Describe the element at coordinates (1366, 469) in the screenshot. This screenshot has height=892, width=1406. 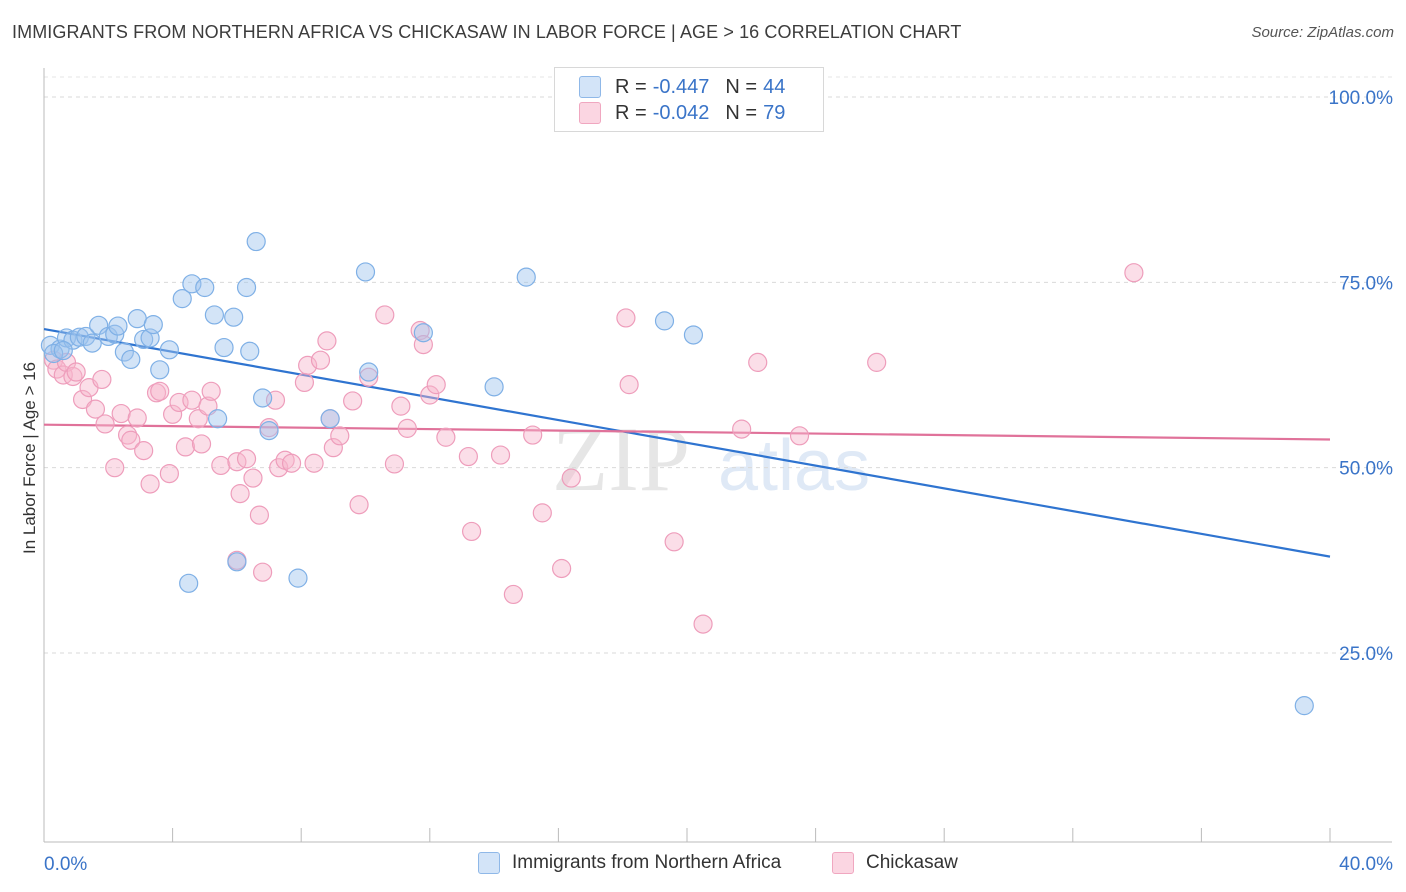
I see `y-tick-label: 50.0%` at that location.